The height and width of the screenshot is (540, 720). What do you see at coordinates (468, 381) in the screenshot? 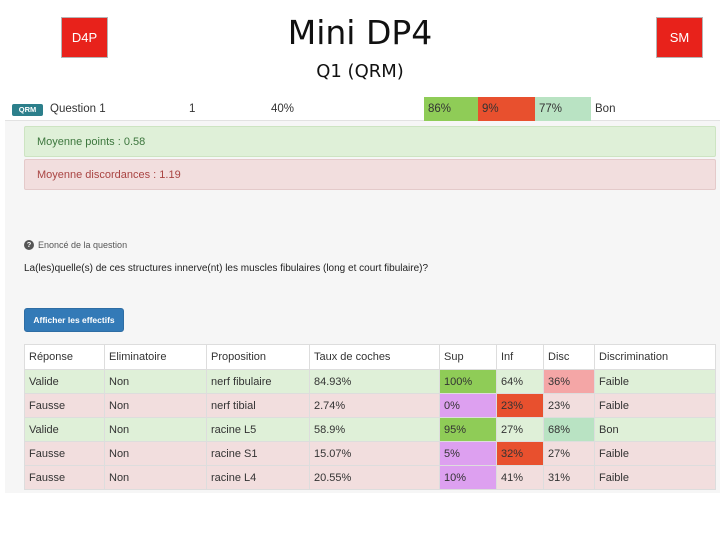
I see `cell-sup: 100%` at bounding box center [468, 381].